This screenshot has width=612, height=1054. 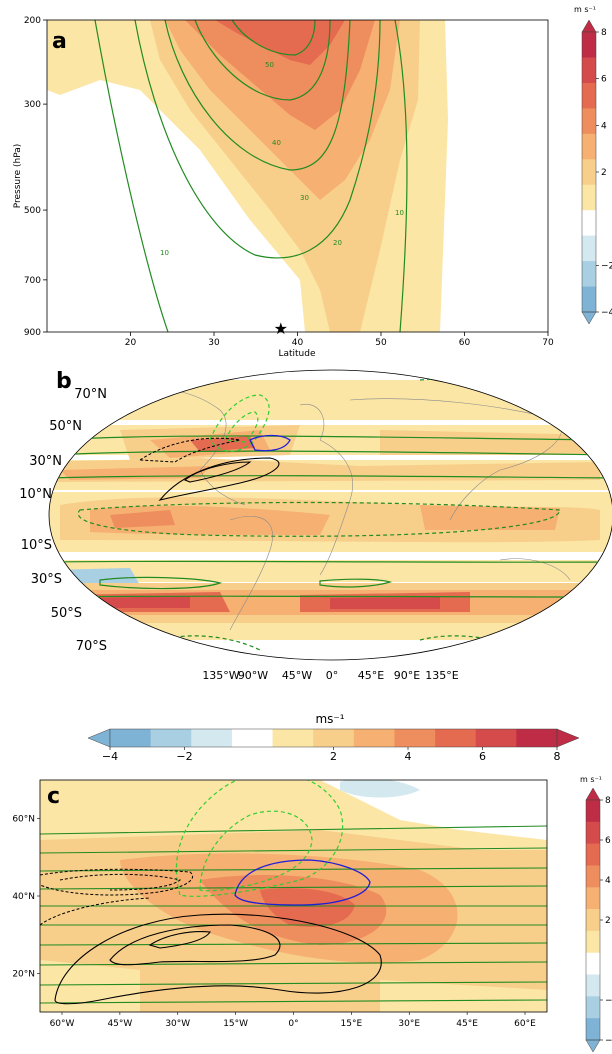 What do you see at coordinates (23, 820) in the screenshot?
I see `lat-label: 60°N` at bounding box center [23, 820].